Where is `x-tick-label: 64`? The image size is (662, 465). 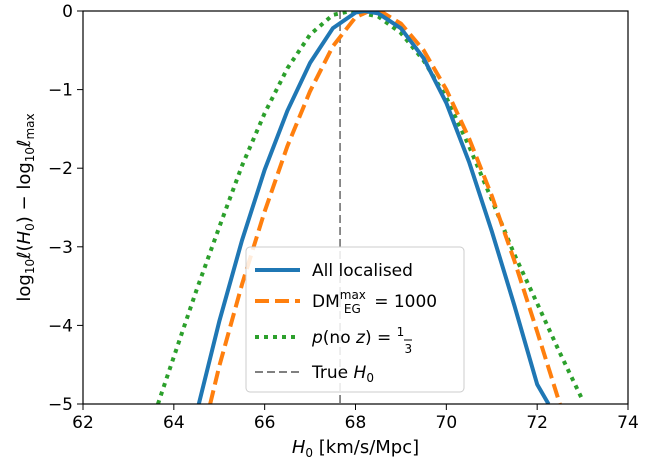
x-tick-label: 64 is located at coordinates (174, 423).